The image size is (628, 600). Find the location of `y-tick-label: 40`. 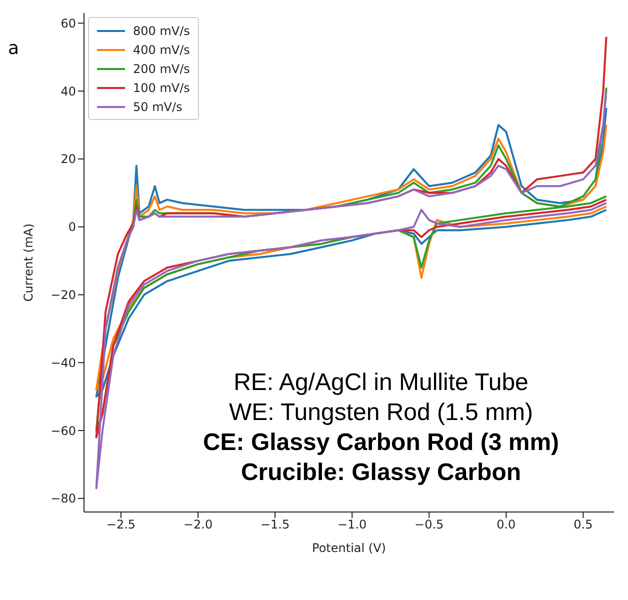

y-tick-label: 40 is located at coordinates (68, 91).